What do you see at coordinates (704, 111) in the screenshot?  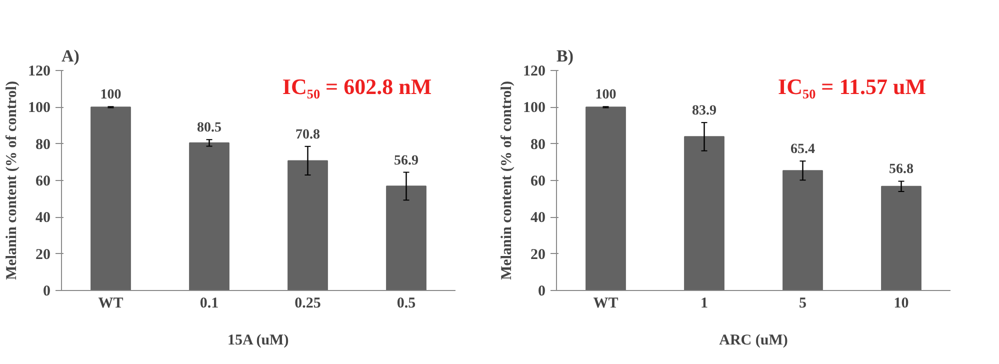 I see `data-label: 83.9` at bounding box center [704, 111].